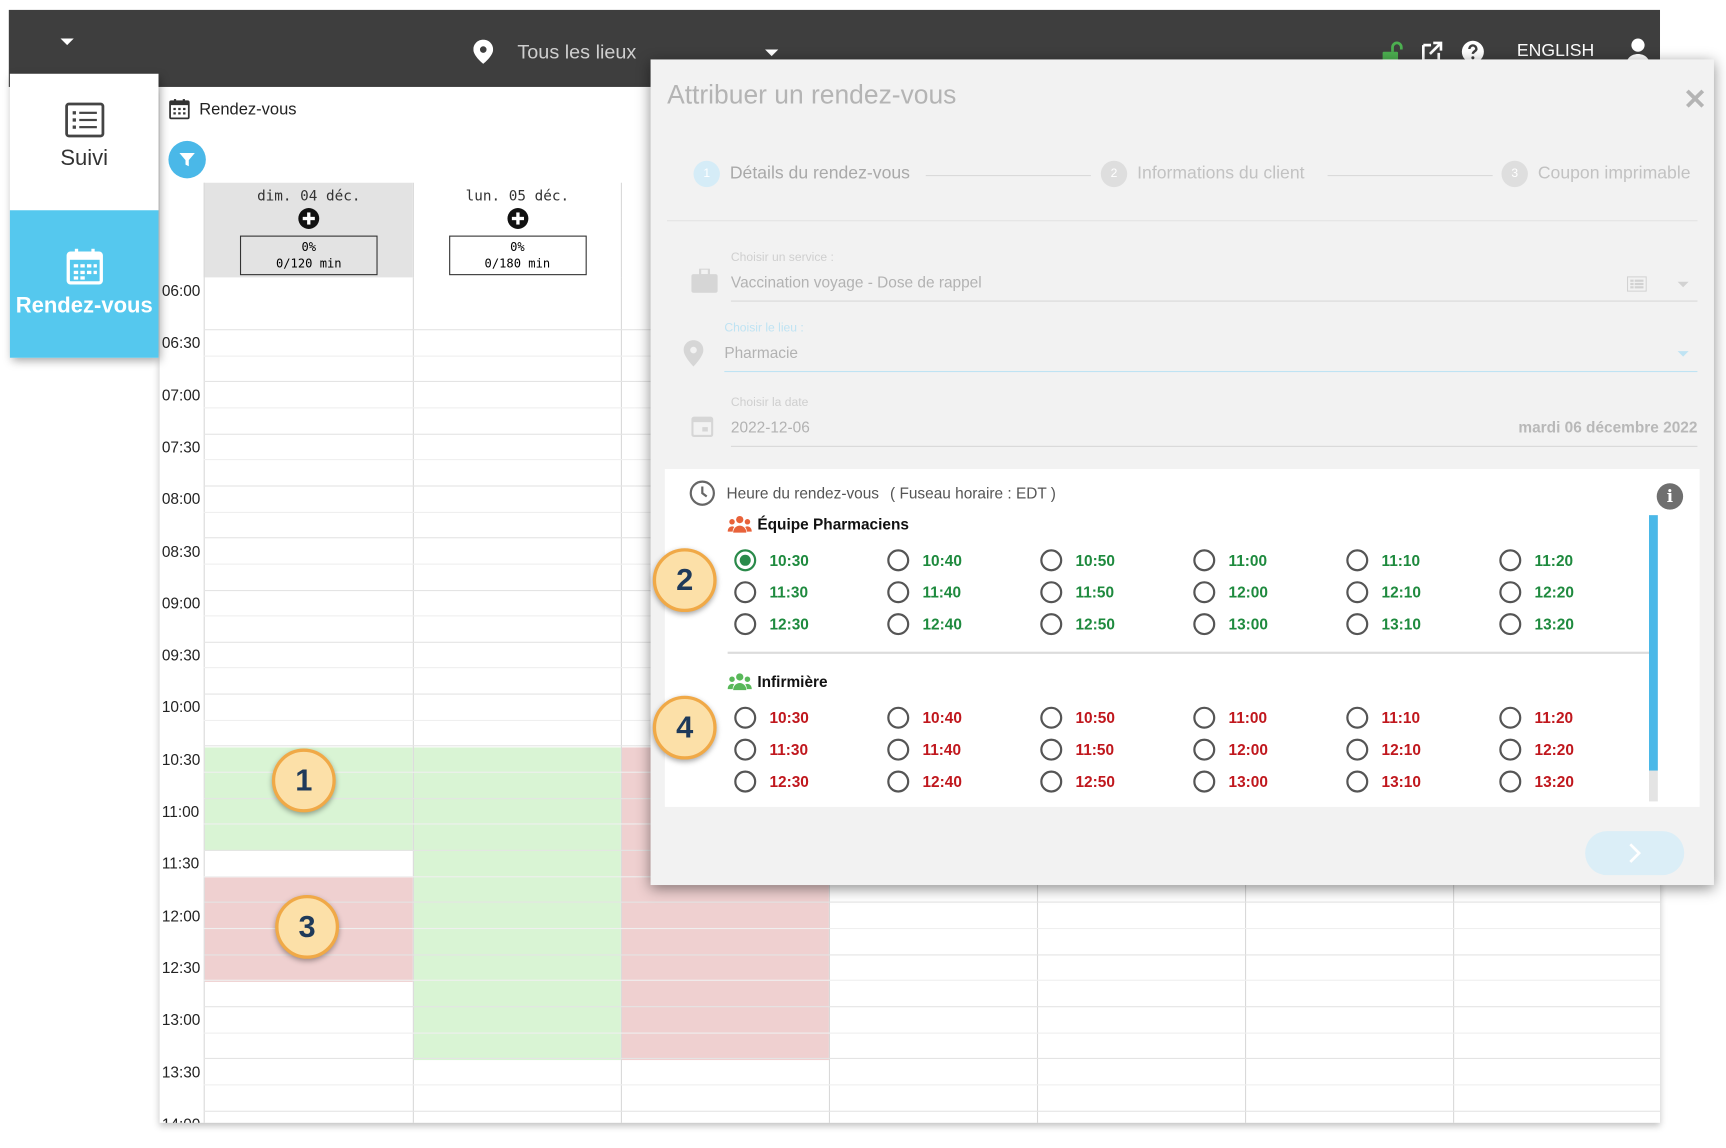  I want to click on location-dropdown-caret-icon, so click(772, 53).